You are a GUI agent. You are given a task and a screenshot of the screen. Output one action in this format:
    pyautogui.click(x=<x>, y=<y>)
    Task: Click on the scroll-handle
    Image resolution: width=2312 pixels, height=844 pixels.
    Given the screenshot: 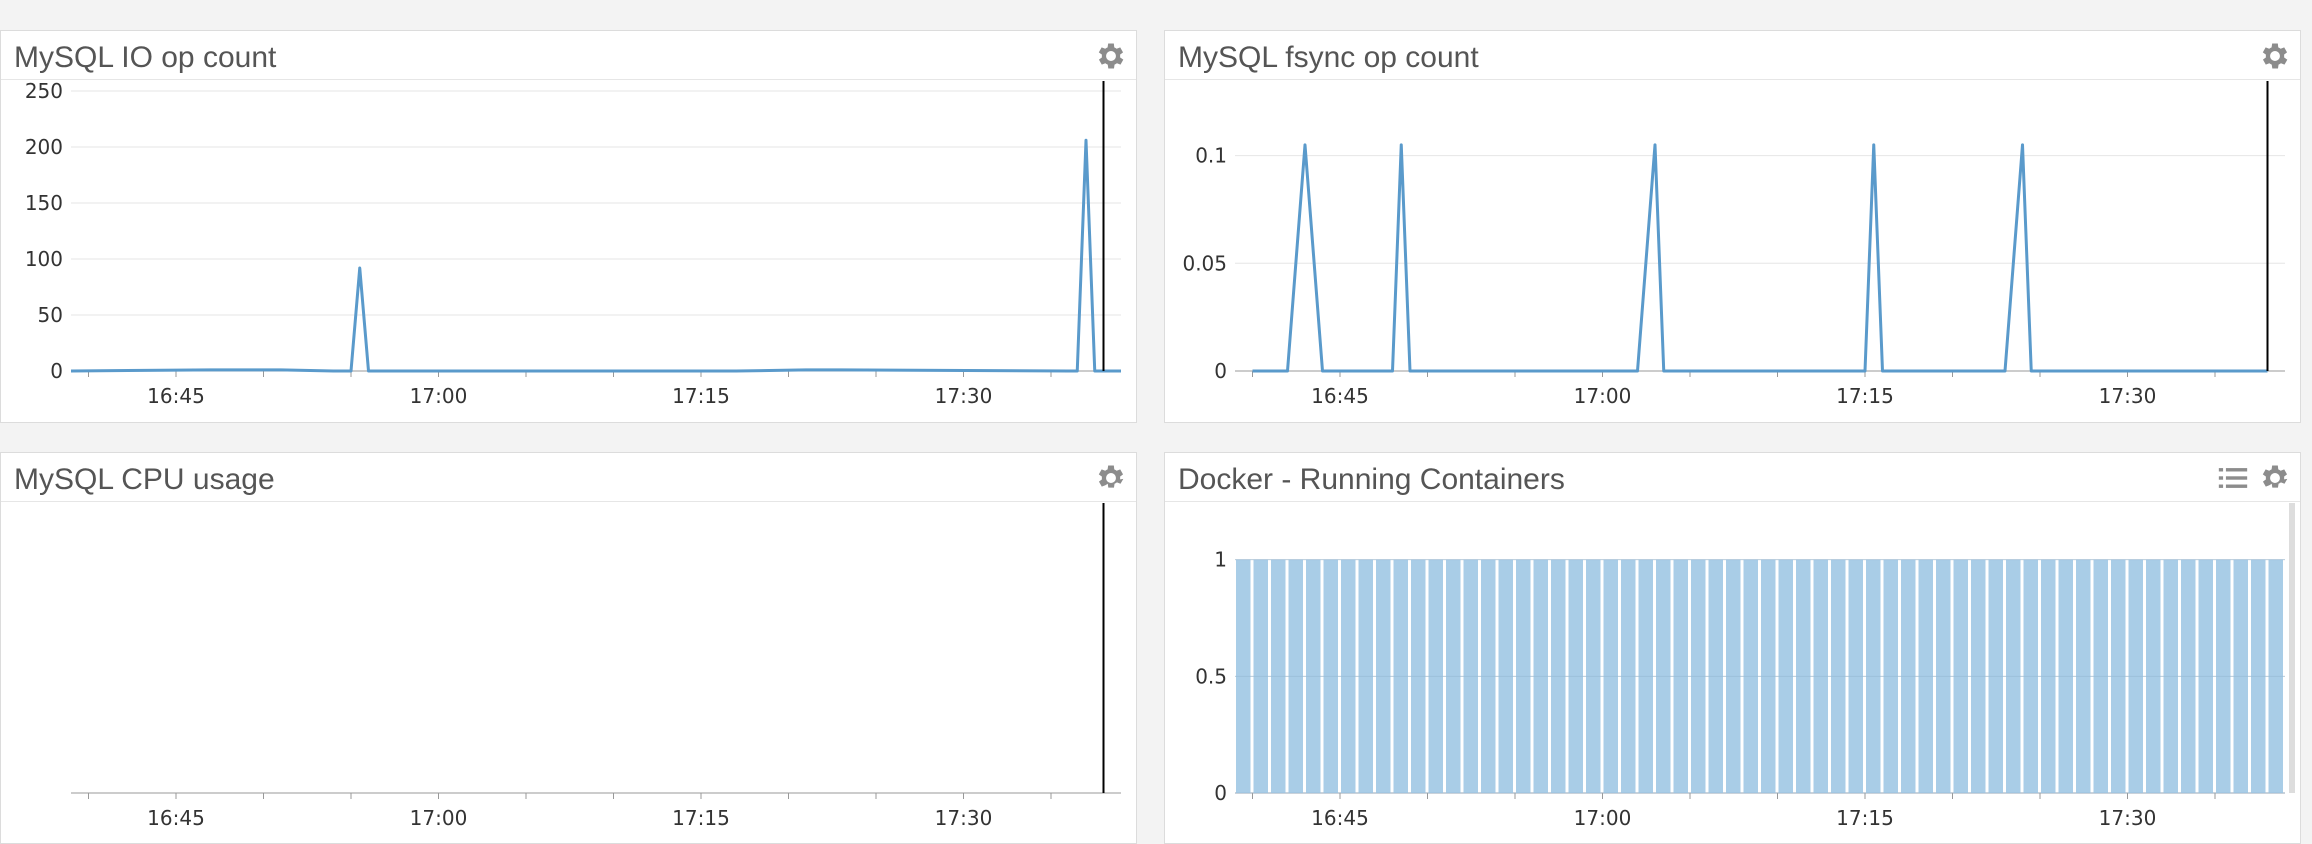 What is the action you would take?
    pyautogui.click(x=2292, y=648)
    